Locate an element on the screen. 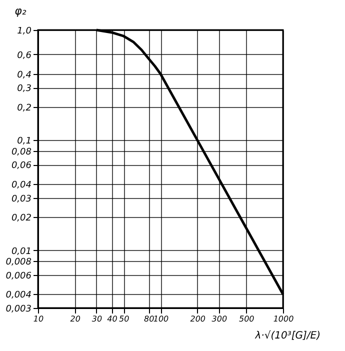  x-tick-label: 100 is located at coordinates (161, 319).